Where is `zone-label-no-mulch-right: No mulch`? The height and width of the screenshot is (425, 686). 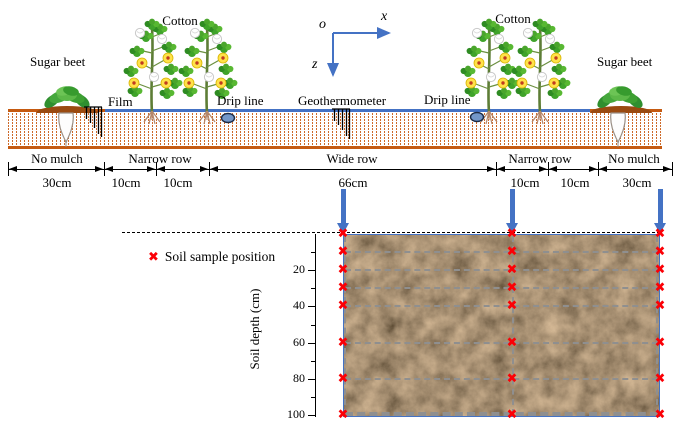 zone-label-no-mulch-right: No mulch is located at coordinates (634, 158).